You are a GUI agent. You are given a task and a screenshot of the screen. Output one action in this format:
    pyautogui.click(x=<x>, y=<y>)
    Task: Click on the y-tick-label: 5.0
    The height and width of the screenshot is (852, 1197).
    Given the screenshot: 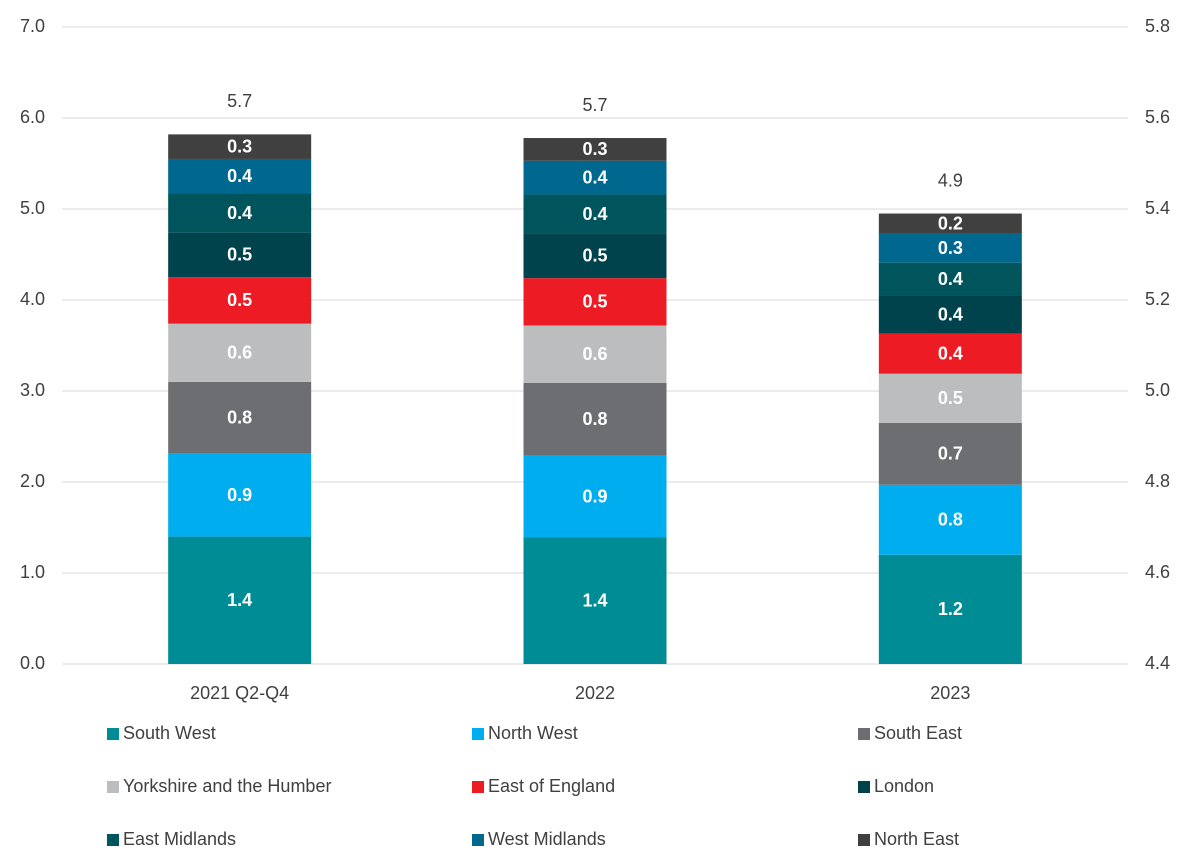 What is the action you would take?
    pyautogui.click(x=32, y=208)
    